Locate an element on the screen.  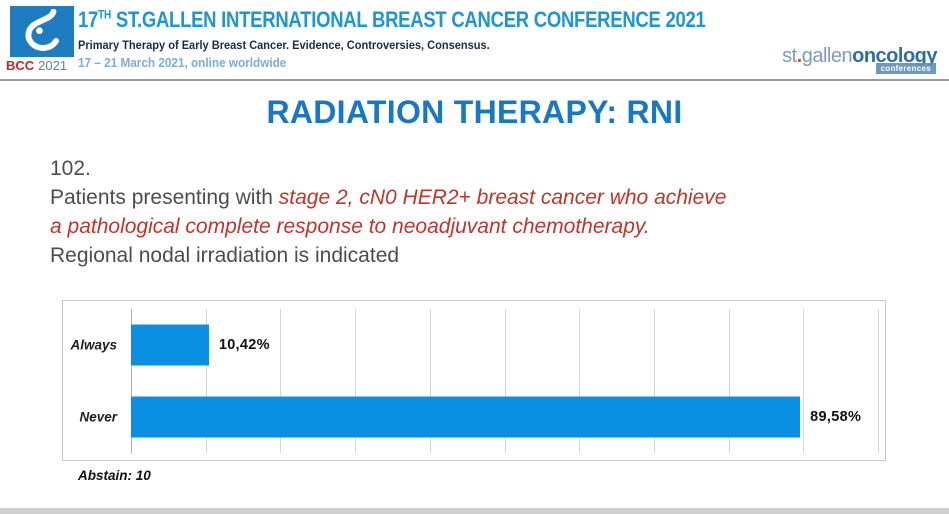
stgallen-wordmark: st.gallenoncology is located at coordinates (859, 56).